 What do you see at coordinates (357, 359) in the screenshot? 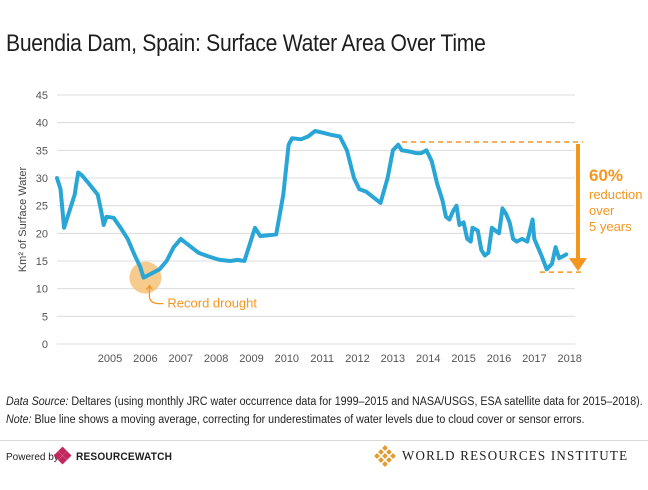
I see `x-tick-label: 2012` at bounding box center [357, 359].